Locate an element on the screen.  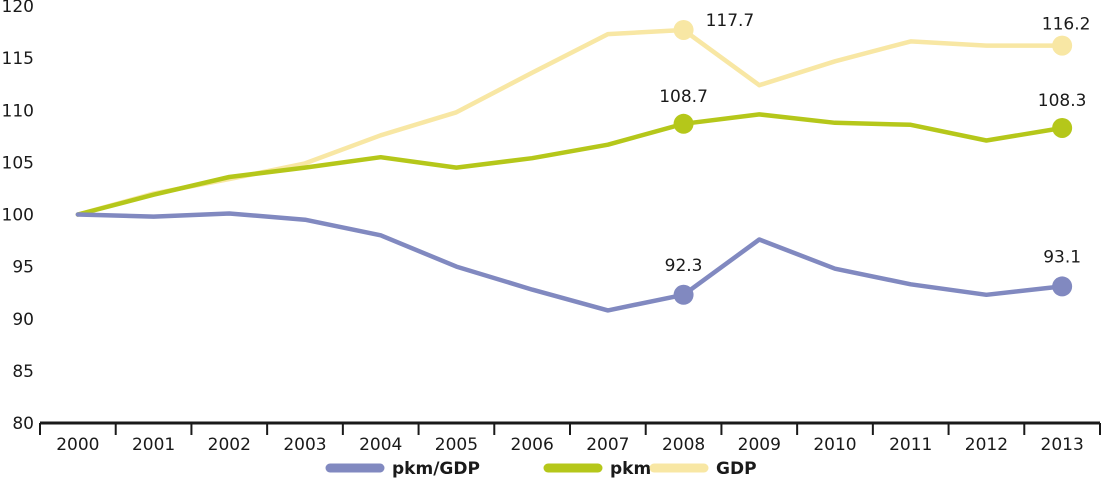
y-tick-label: 120 is located at coordinates (18, 8).